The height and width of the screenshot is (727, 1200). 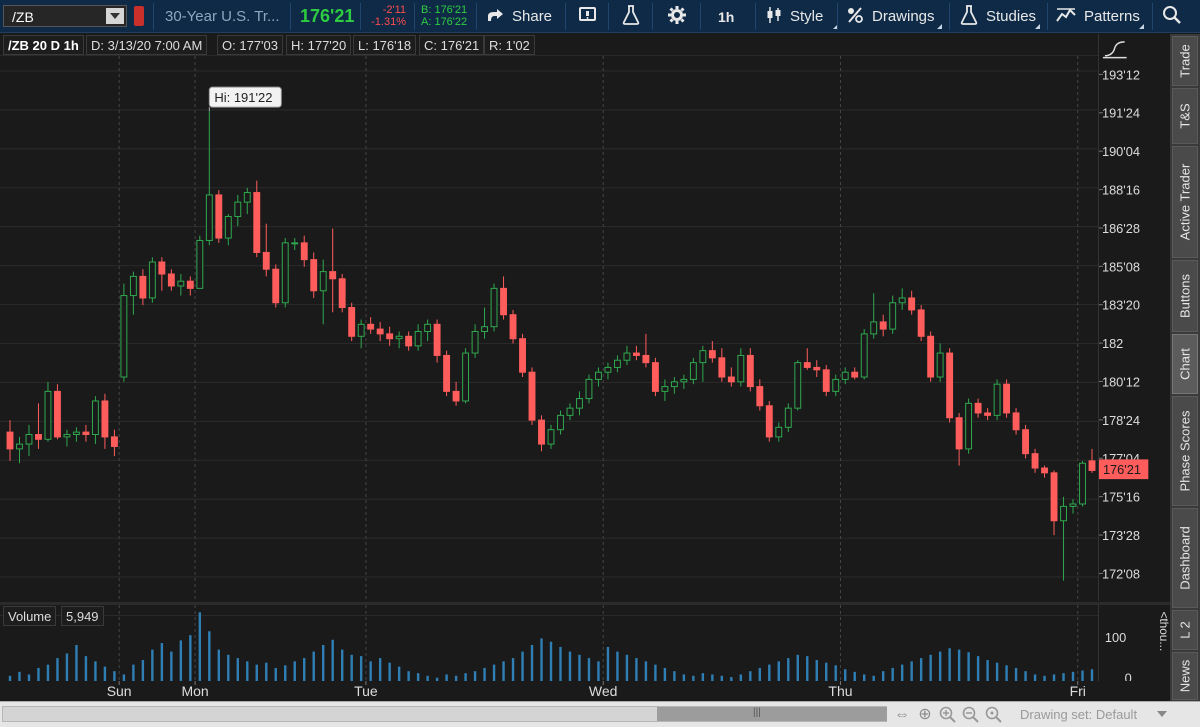 What do you see at coordinates (1115, 637) in the screenshot?
I see `volume-axis-top: 100` at bounding box center [1115, 637].